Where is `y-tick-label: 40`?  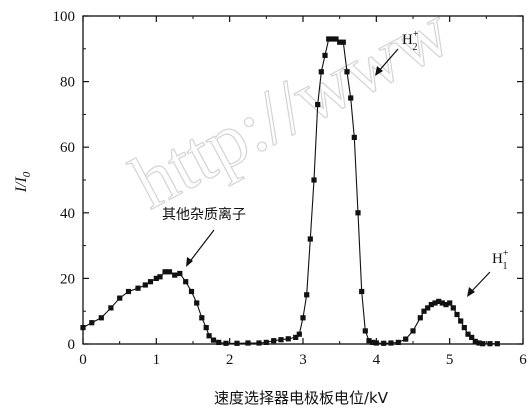
y-tick-label: 40 is located at coordinates (67, 214).